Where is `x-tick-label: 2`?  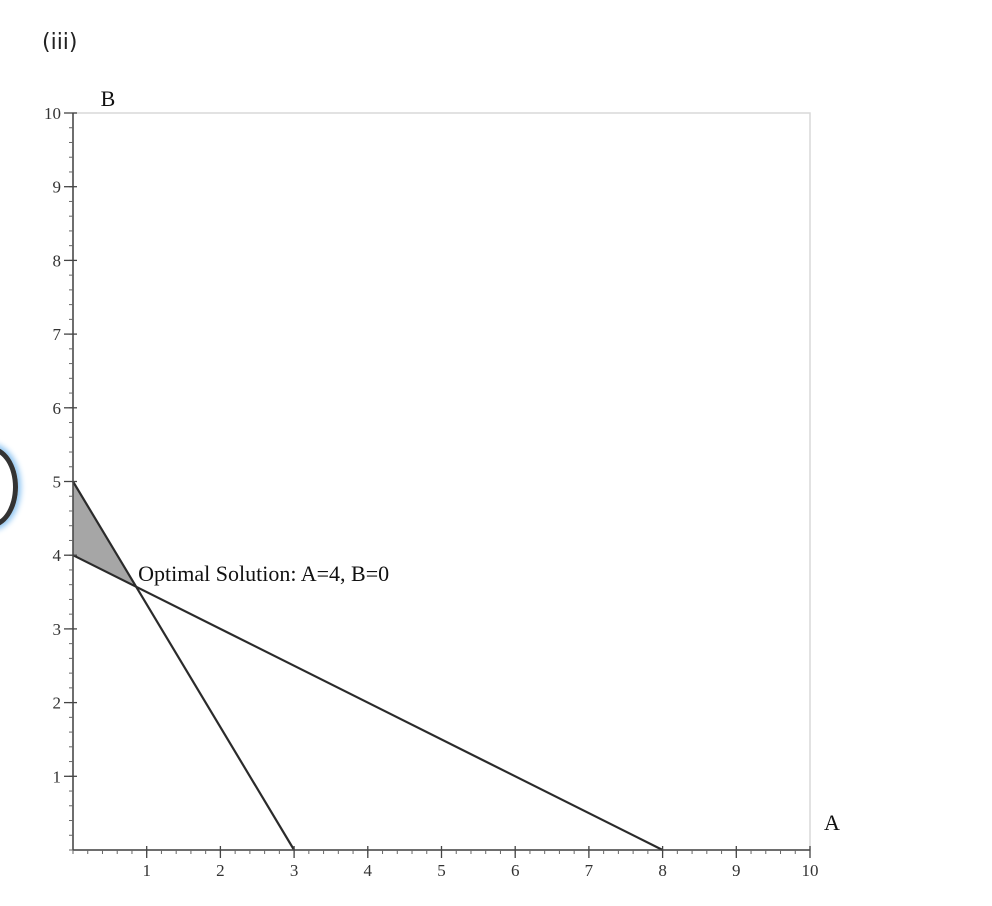
x-tick-label: 2 is located at coordinates (220, 870).